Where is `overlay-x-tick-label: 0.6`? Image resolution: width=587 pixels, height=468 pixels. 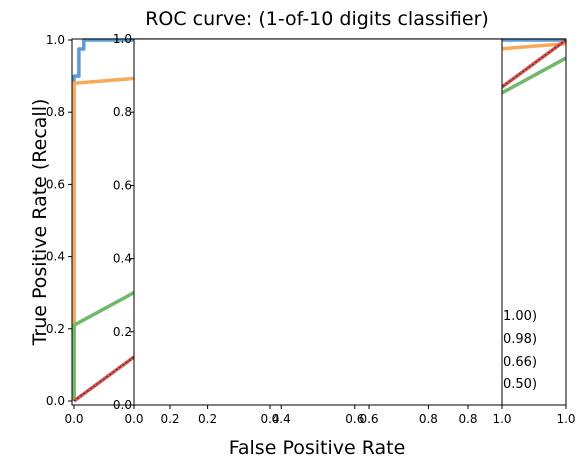 overlay-x-tick-label: 0.6 is located at coordinates (354, 419).